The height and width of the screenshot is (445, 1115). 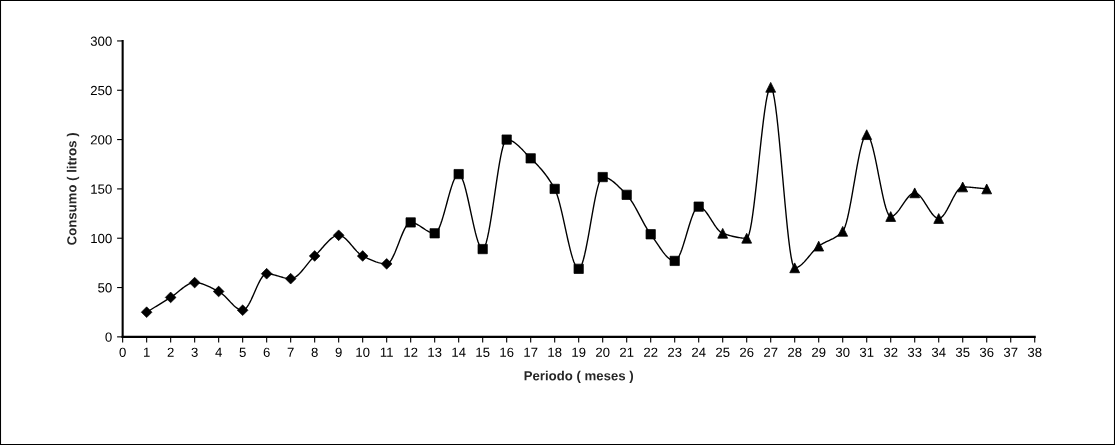 I want to click on x-tick-label: 30, so click(x=842, y=352).